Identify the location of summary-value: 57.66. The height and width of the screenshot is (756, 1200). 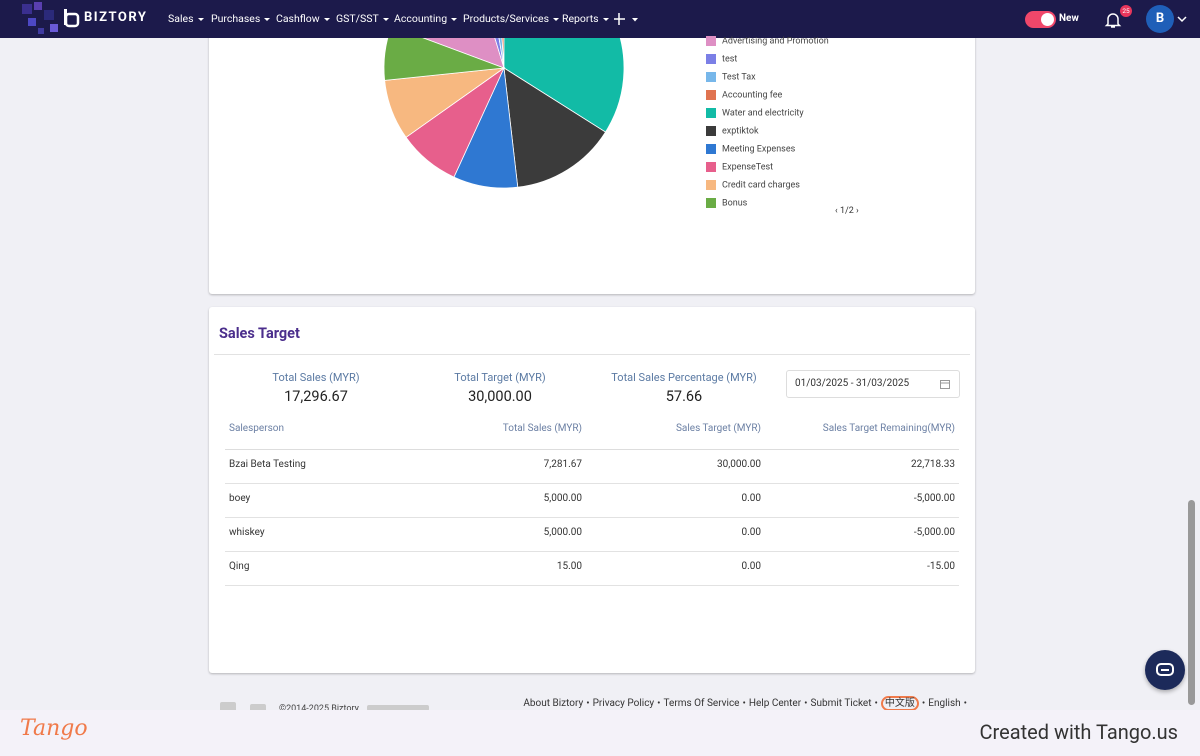
(684, 396).